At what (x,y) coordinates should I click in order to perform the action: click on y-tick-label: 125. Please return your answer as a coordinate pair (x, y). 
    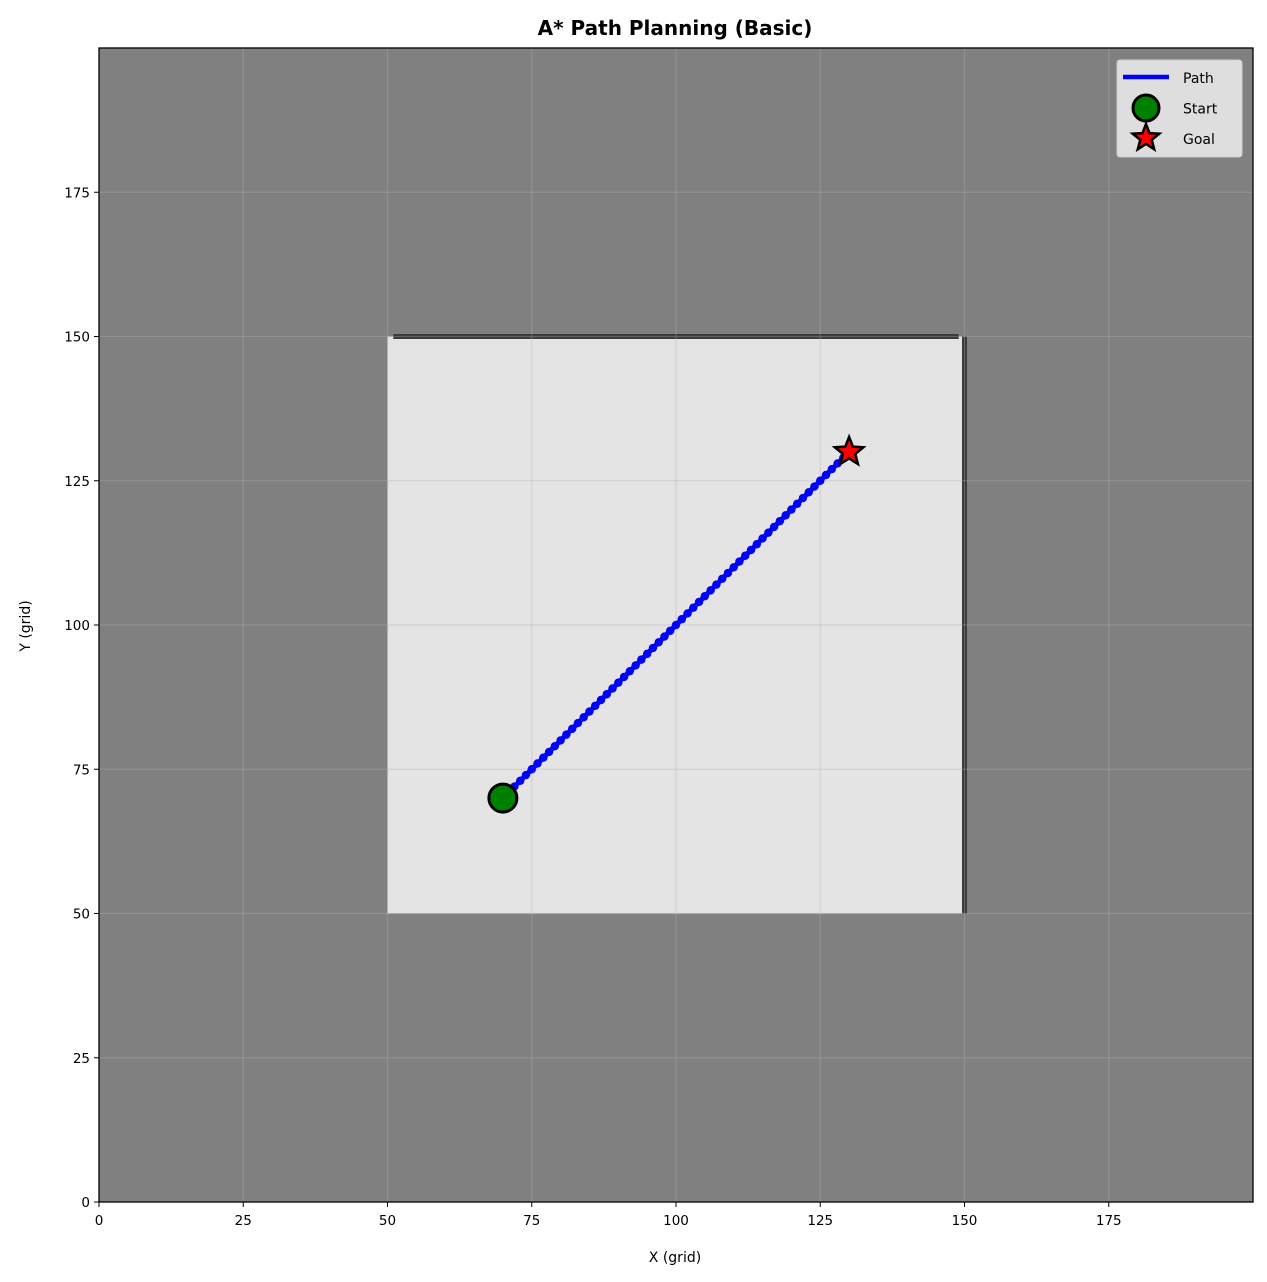
    Looking at the image, I should click on (77, 482).